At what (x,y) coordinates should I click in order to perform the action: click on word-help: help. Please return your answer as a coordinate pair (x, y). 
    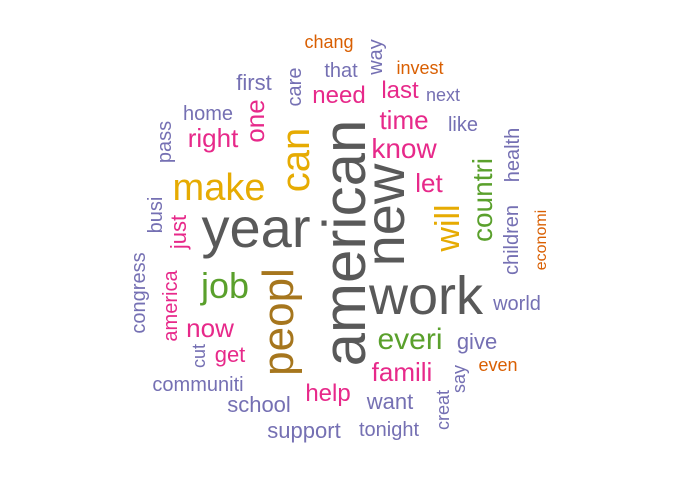
    Looking at the image, I should click on (328, 393).